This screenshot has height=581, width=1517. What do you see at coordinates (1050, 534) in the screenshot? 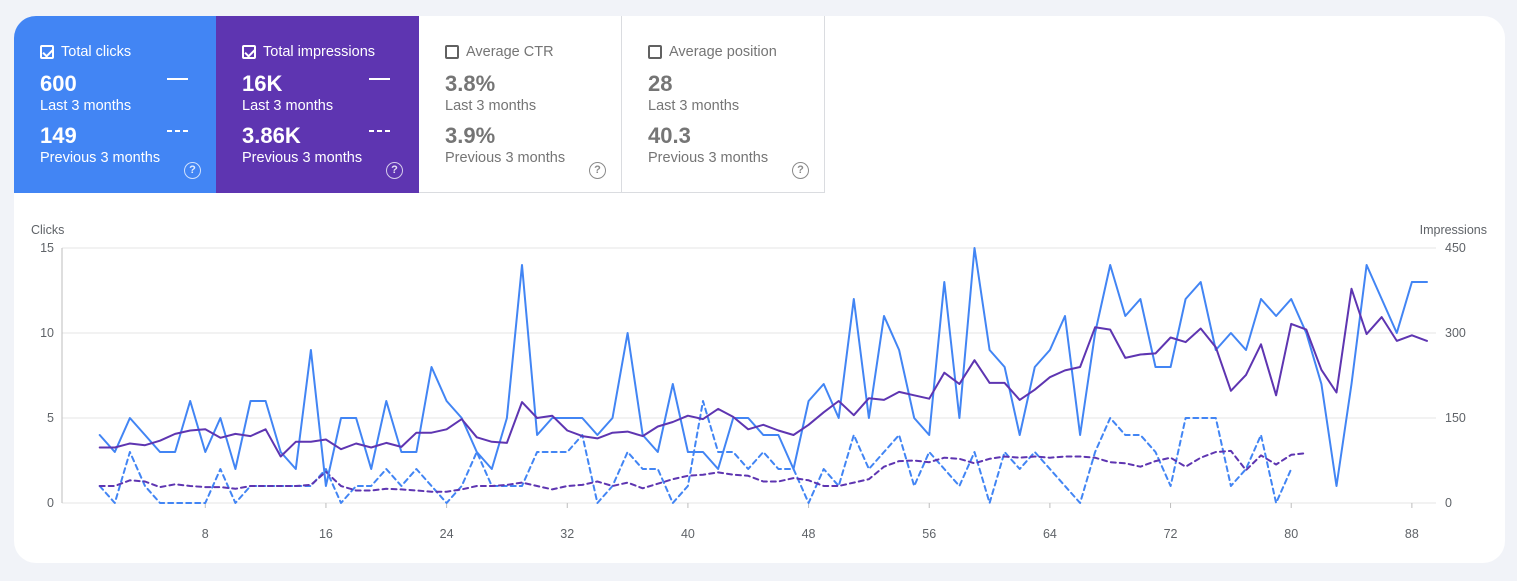
I see `x-tick-label: 64` at bounding box center [1050, 534].